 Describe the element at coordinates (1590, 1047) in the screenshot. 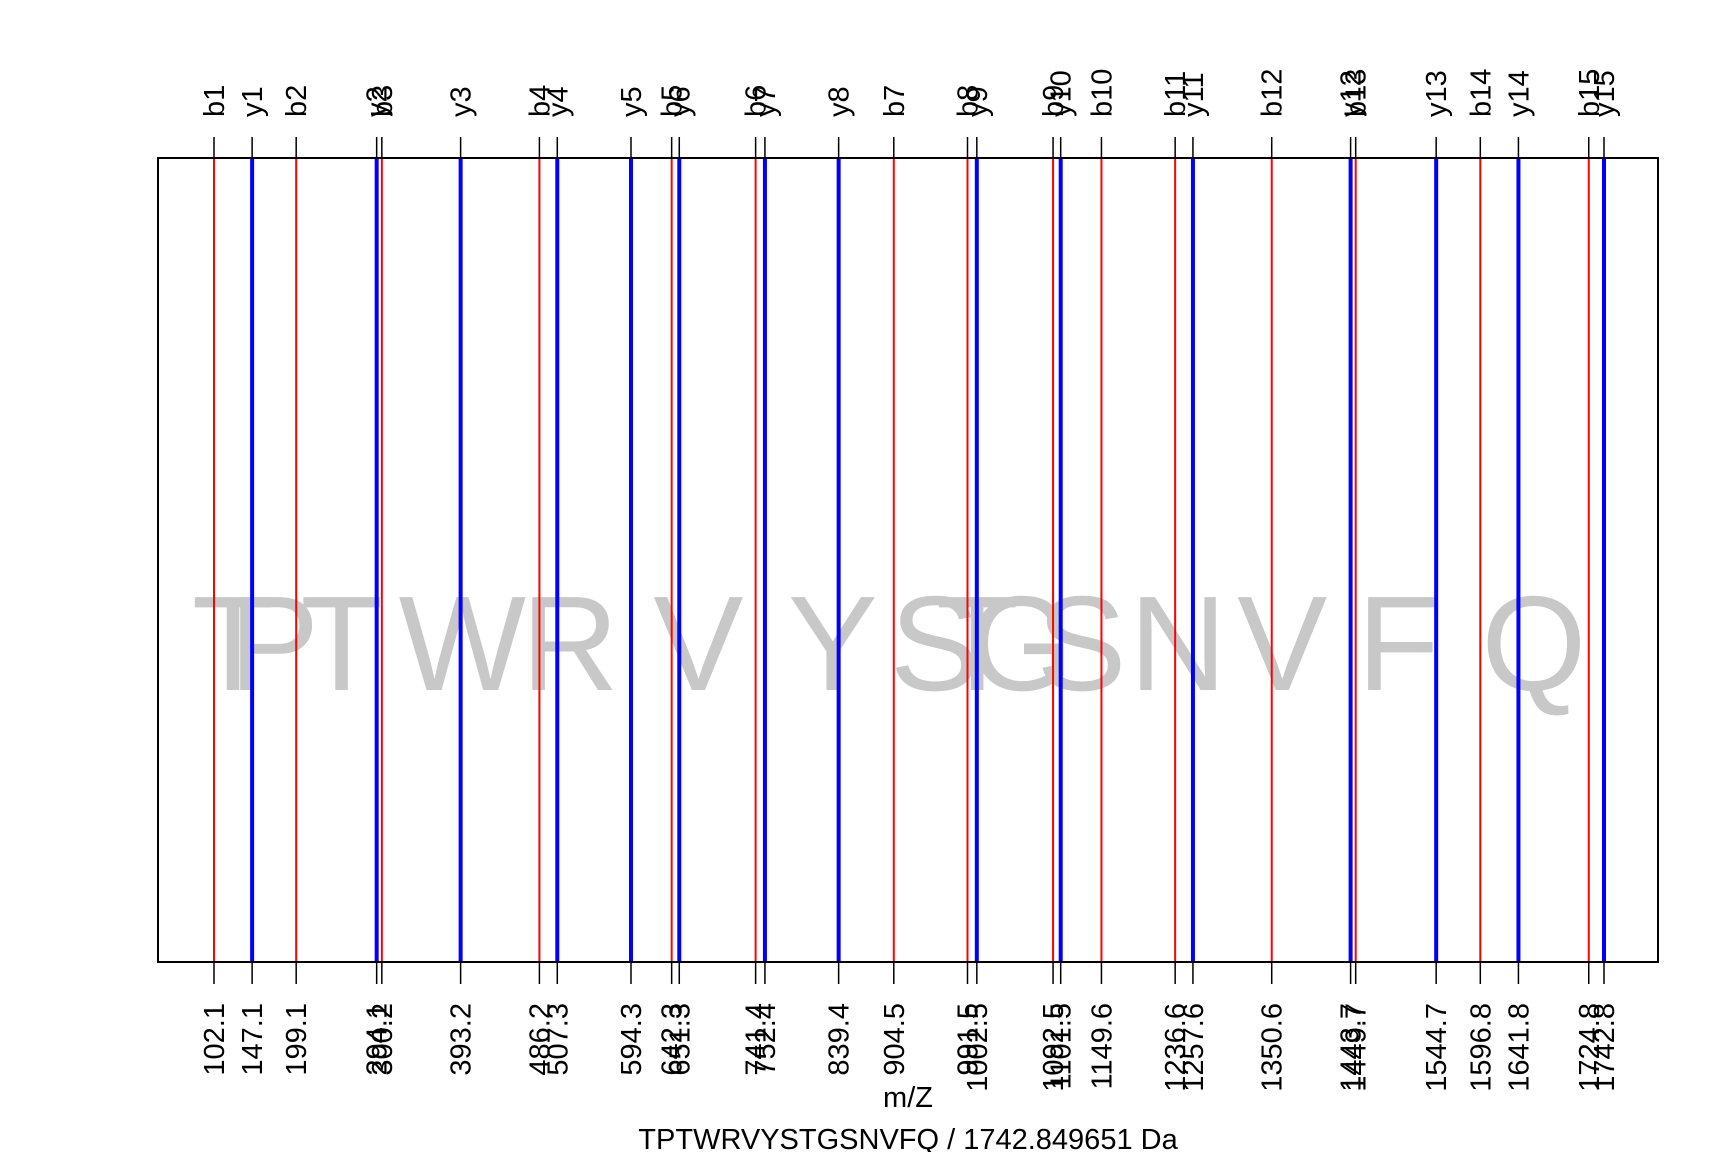

I see `ion-mz-label: 1724.8` at that location.